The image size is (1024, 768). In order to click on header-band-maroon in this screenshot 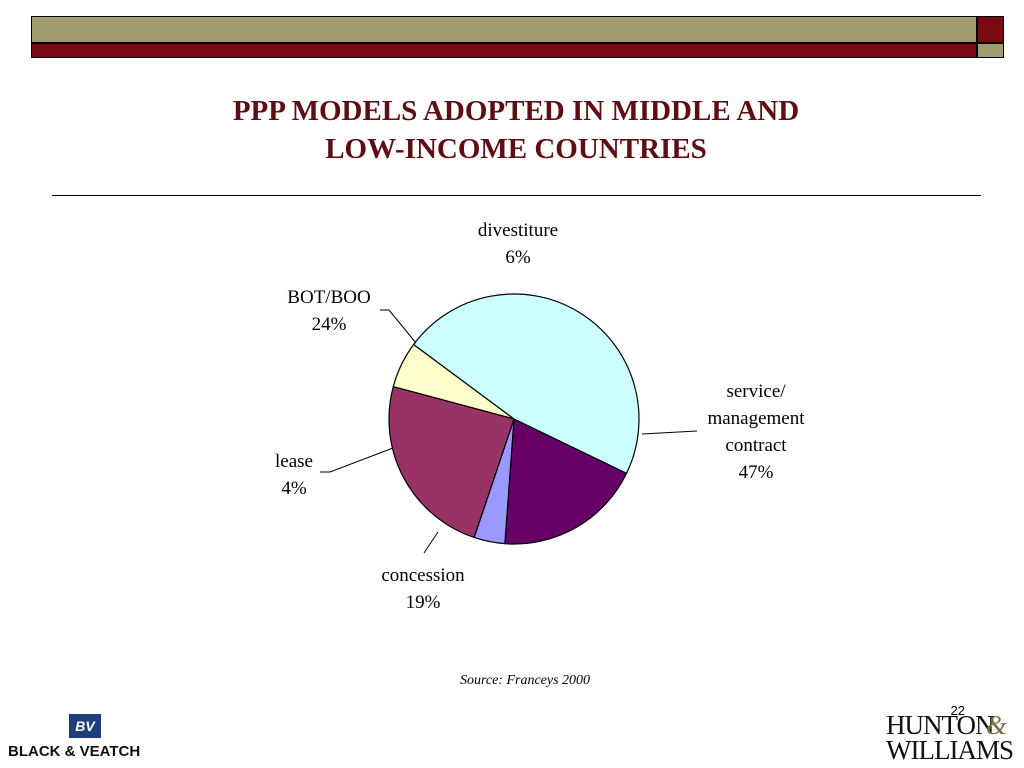, I will do `click(504, 50)`.